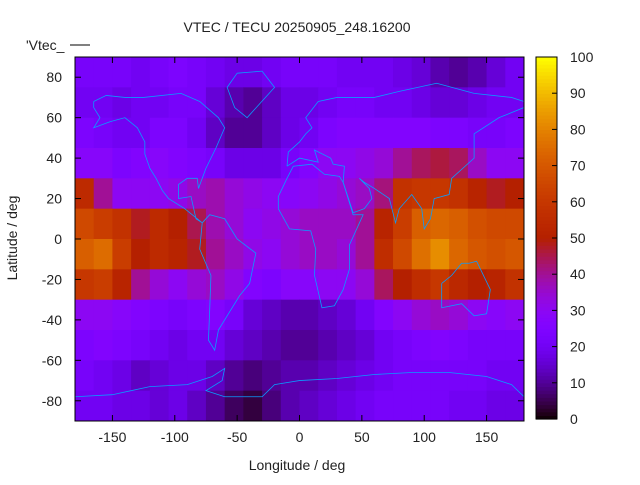  I want to click on colorbar-tick-label: 40, so click(578, 274).